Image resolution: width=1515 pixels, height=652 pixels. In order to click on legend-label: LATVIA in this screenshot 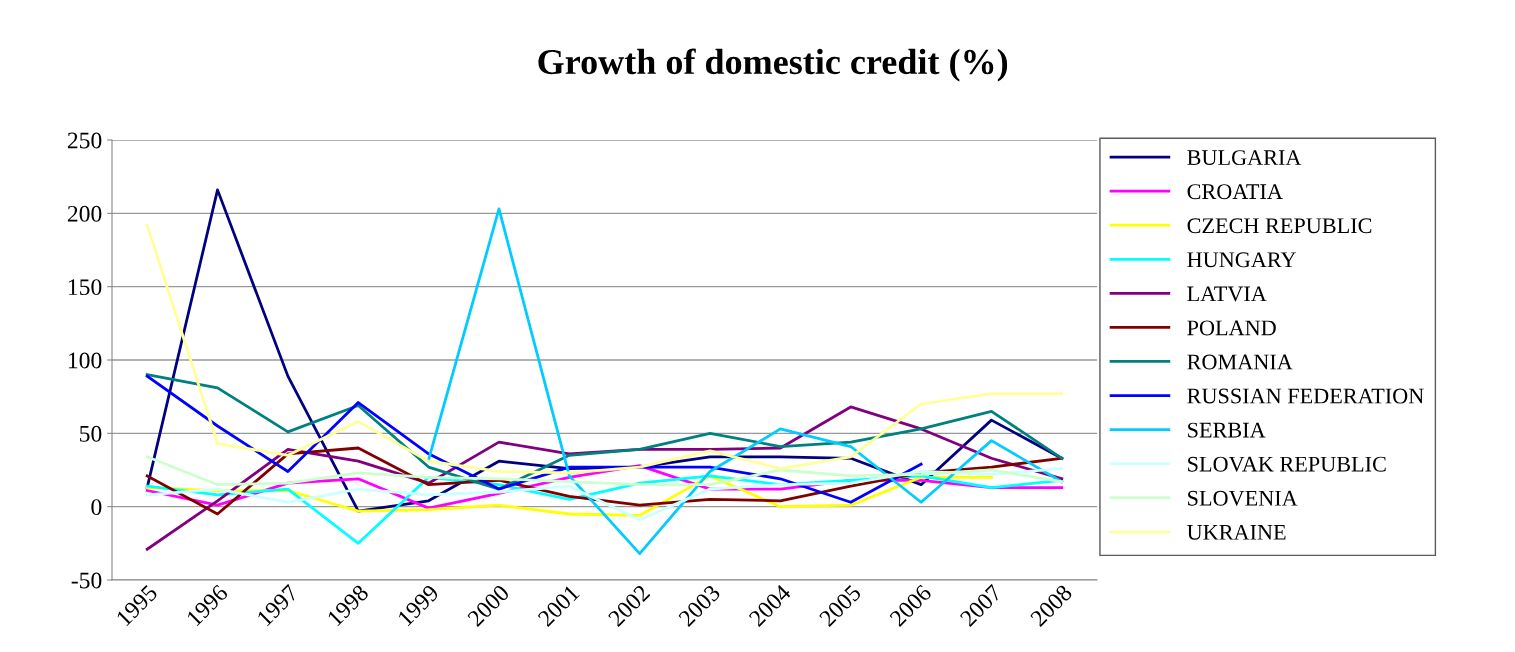, I will do `click(1227, 294)`.